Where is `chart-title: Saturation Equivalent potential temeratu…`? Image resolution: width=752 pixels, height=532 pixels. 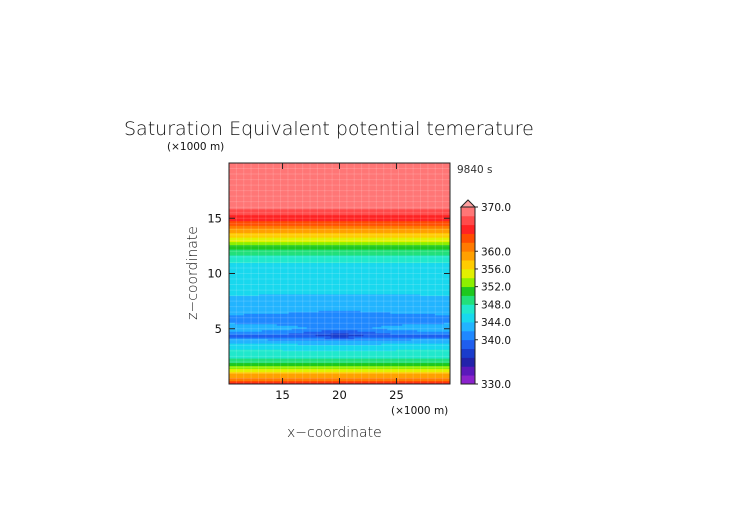
chart-title: Saturation Equivalent potential temeratu… is located at coordinates (329, 129).